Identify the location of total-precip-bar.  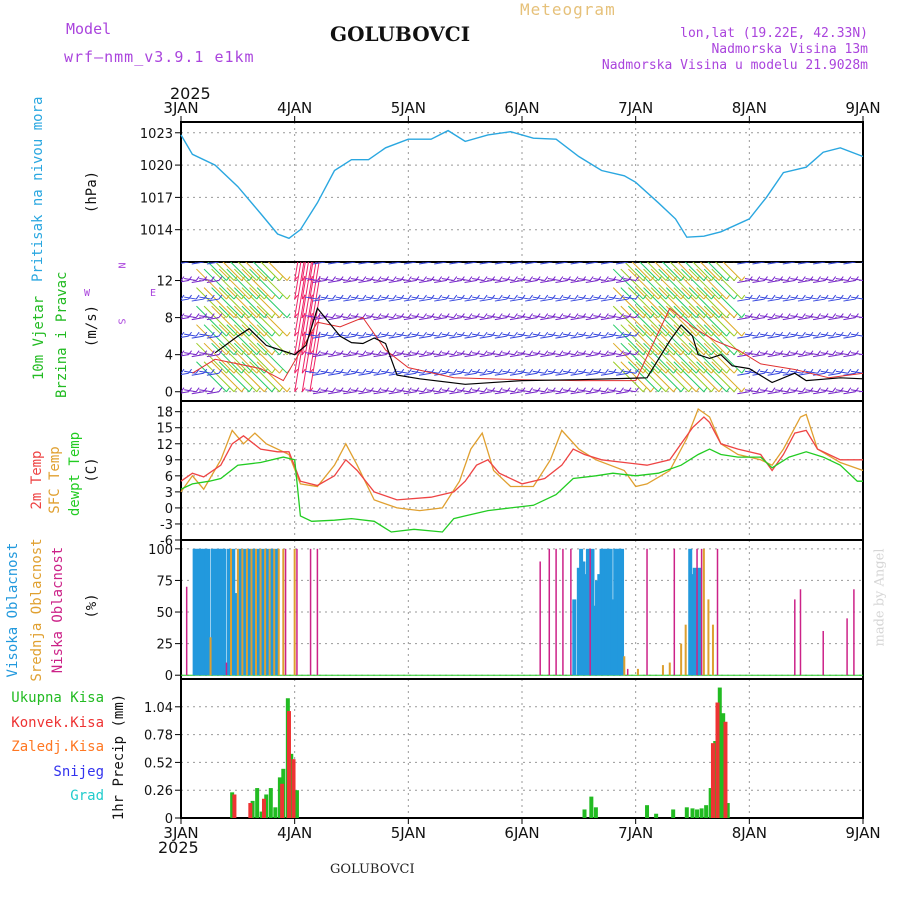
(279, 797).